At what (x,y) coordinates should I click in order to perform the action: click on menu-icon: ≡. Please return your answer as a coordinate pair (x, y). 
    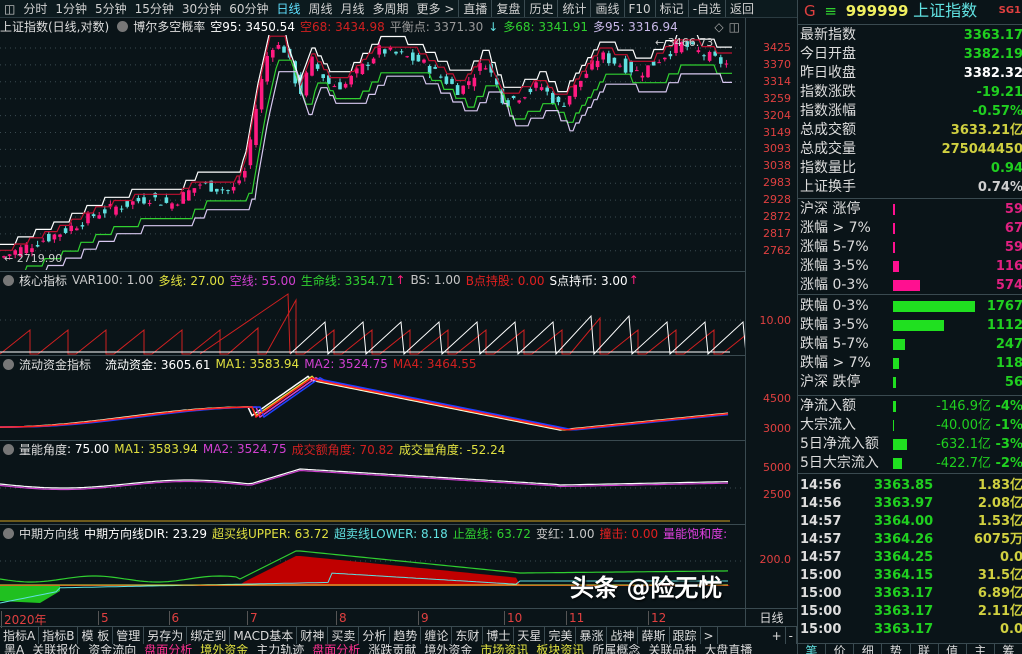
    Looking at the image, I should click on (830, 11).